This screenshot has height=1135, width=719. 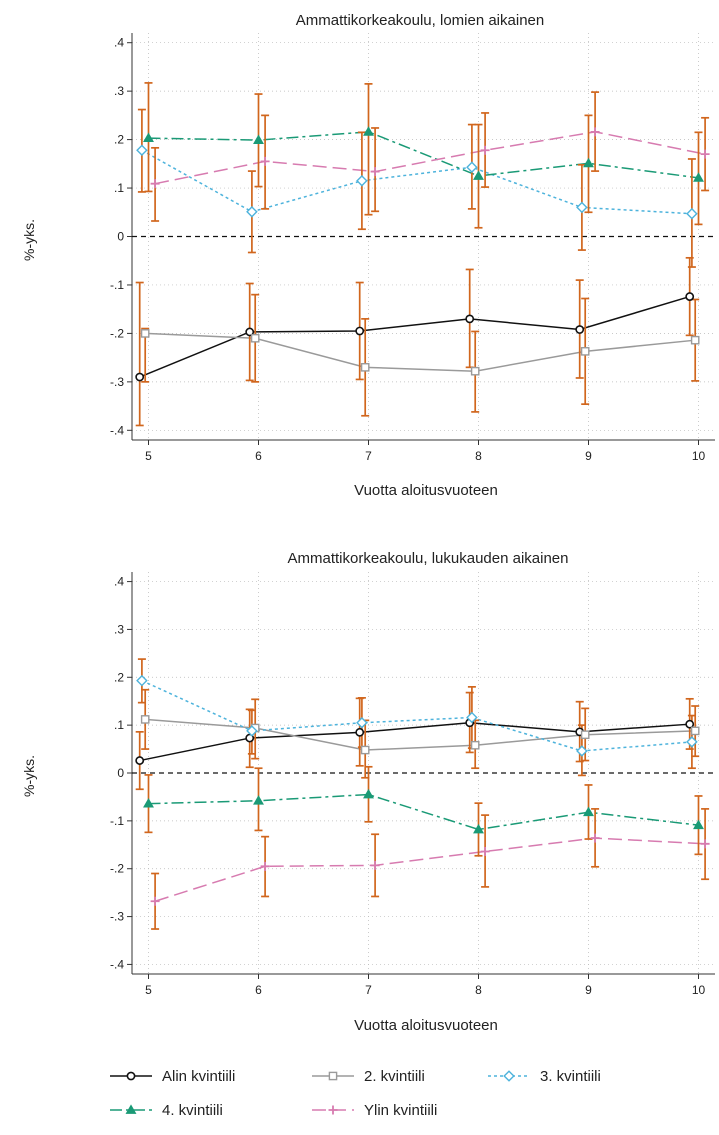 What do you see at coordinates (428, 558) in the screenshot?
I see `bottom-panel-title: Ammattikorkeakoulu, lukukauden aikainen` at bounding box center [428, 558].